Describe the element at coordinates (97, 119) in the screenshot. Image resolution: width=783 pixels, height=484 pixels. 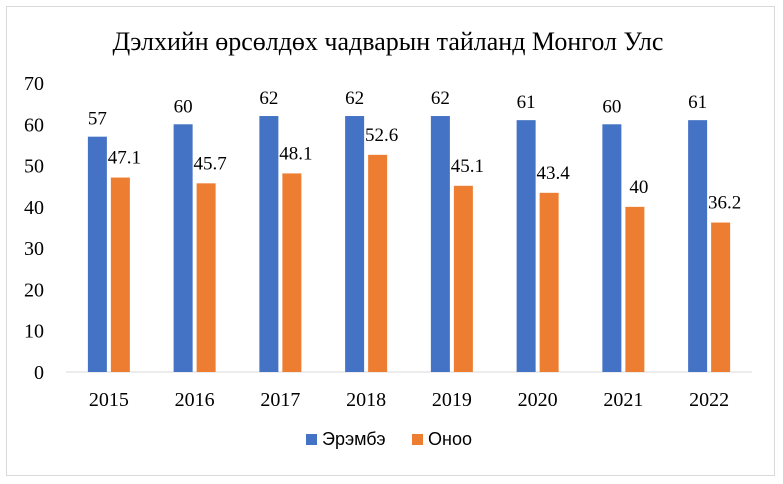
I see `data-label-erembe: 57` at that location.